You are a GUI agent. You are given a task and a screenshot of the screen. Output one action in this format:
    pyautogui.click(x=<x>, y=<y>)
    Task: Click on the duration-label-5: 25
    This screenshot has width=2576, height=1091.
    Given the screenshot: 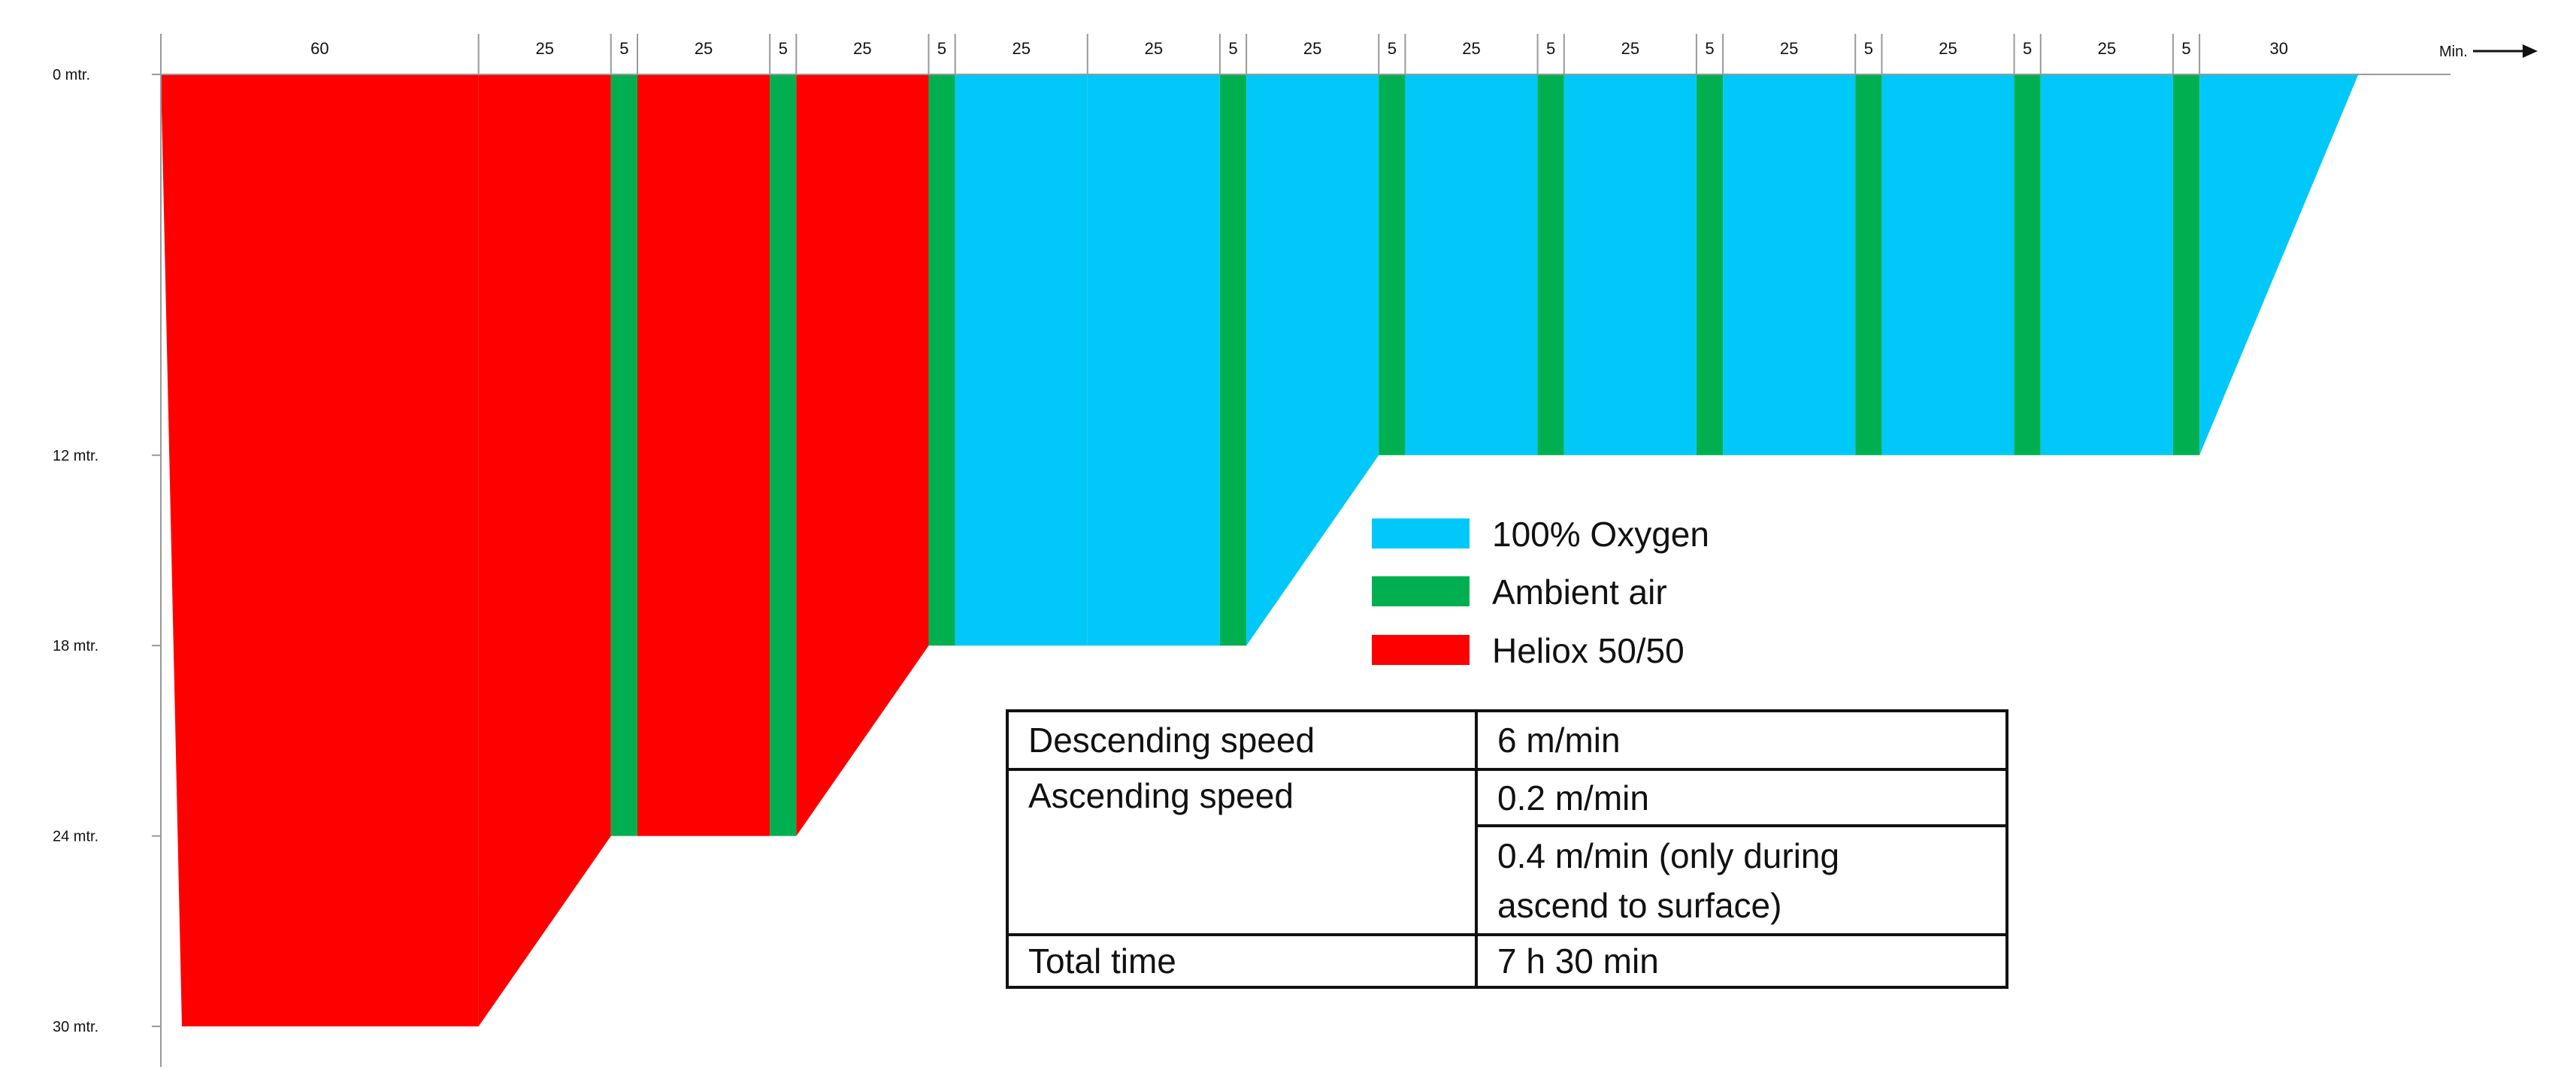 What is the action you would take?
    pyautogui.click(x=862, y=48)
    